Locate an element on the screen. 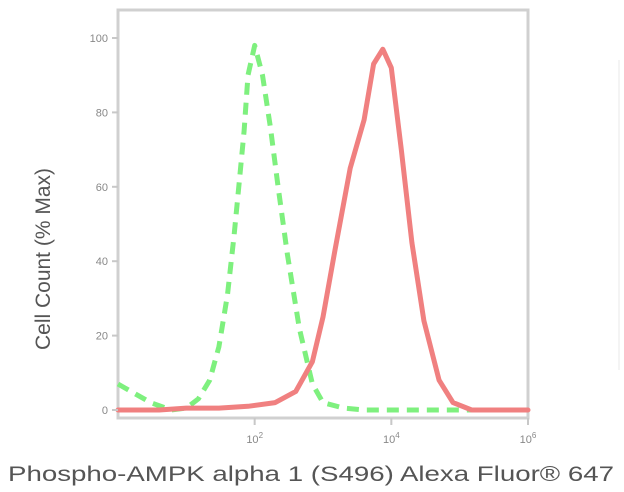  y-tick-label: 60 is located at coordinates (102, 188).